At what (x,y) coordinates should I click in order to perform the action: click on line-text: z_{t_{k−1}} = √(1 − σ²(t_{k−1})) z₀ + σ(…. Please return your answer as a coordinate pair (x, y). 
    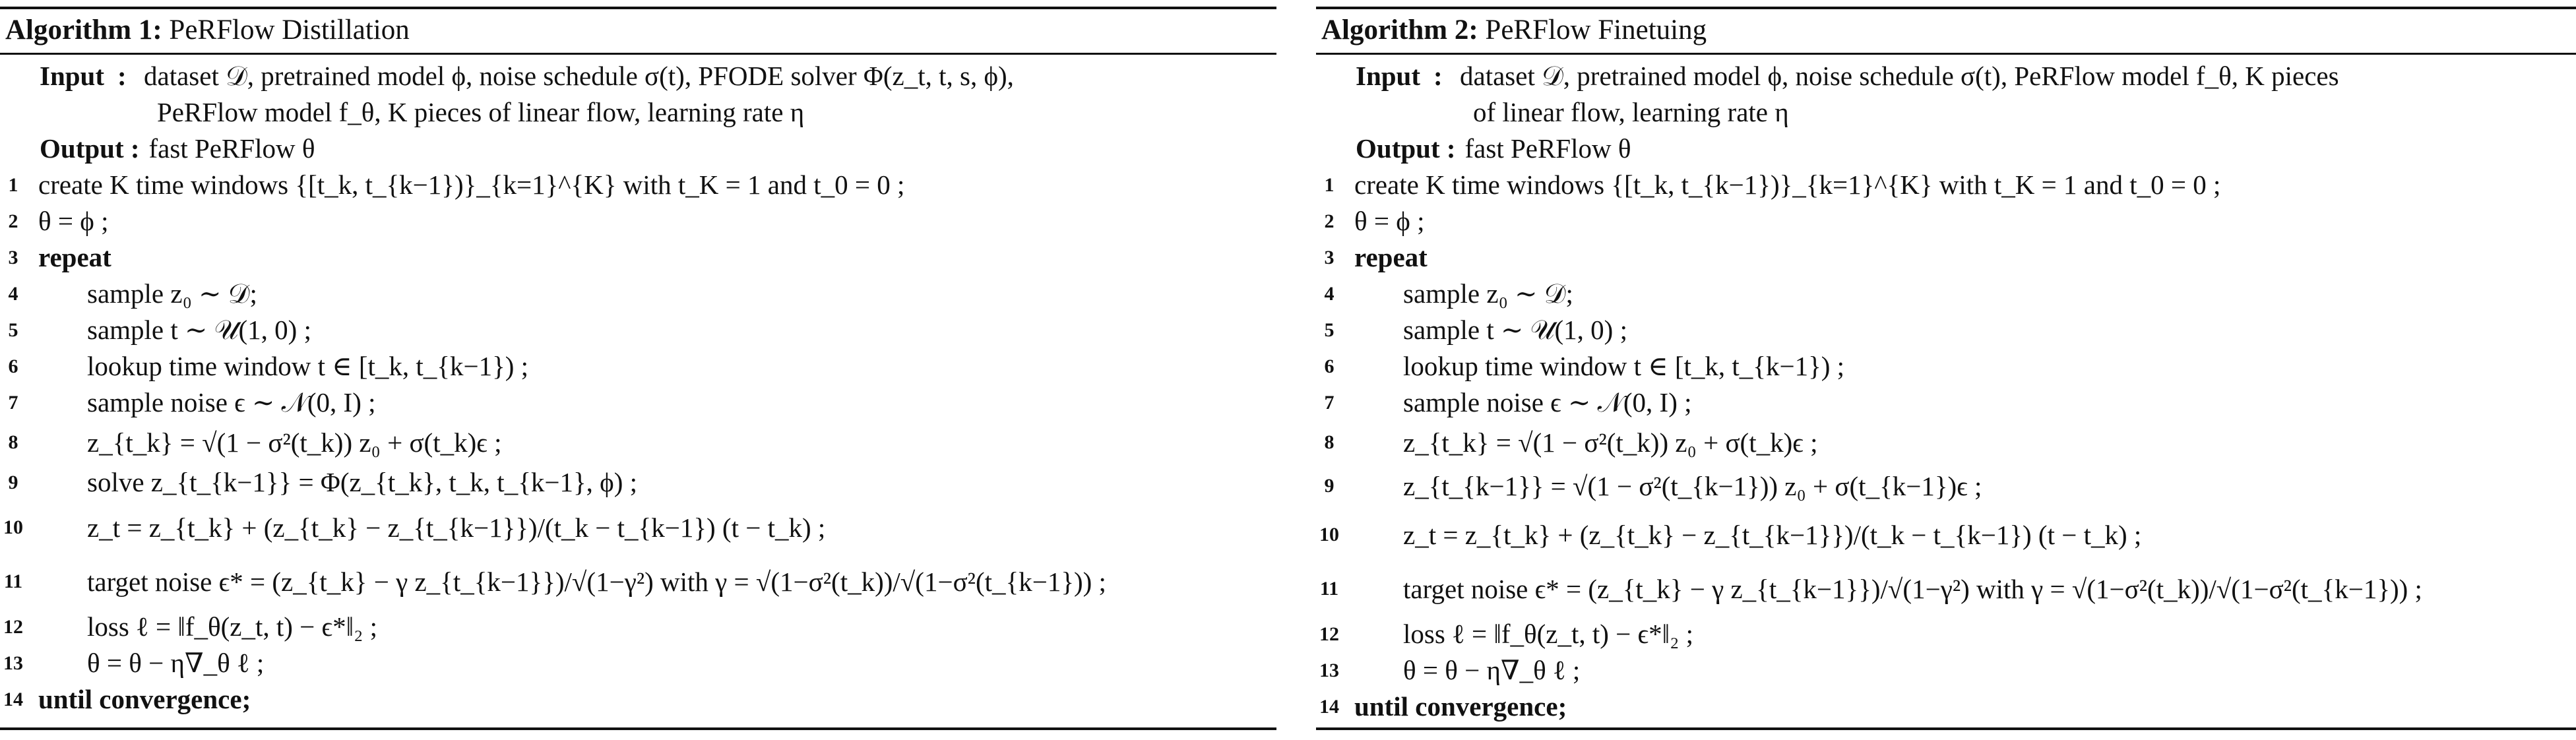
    Looking at the image, I should click on (1692, 486).